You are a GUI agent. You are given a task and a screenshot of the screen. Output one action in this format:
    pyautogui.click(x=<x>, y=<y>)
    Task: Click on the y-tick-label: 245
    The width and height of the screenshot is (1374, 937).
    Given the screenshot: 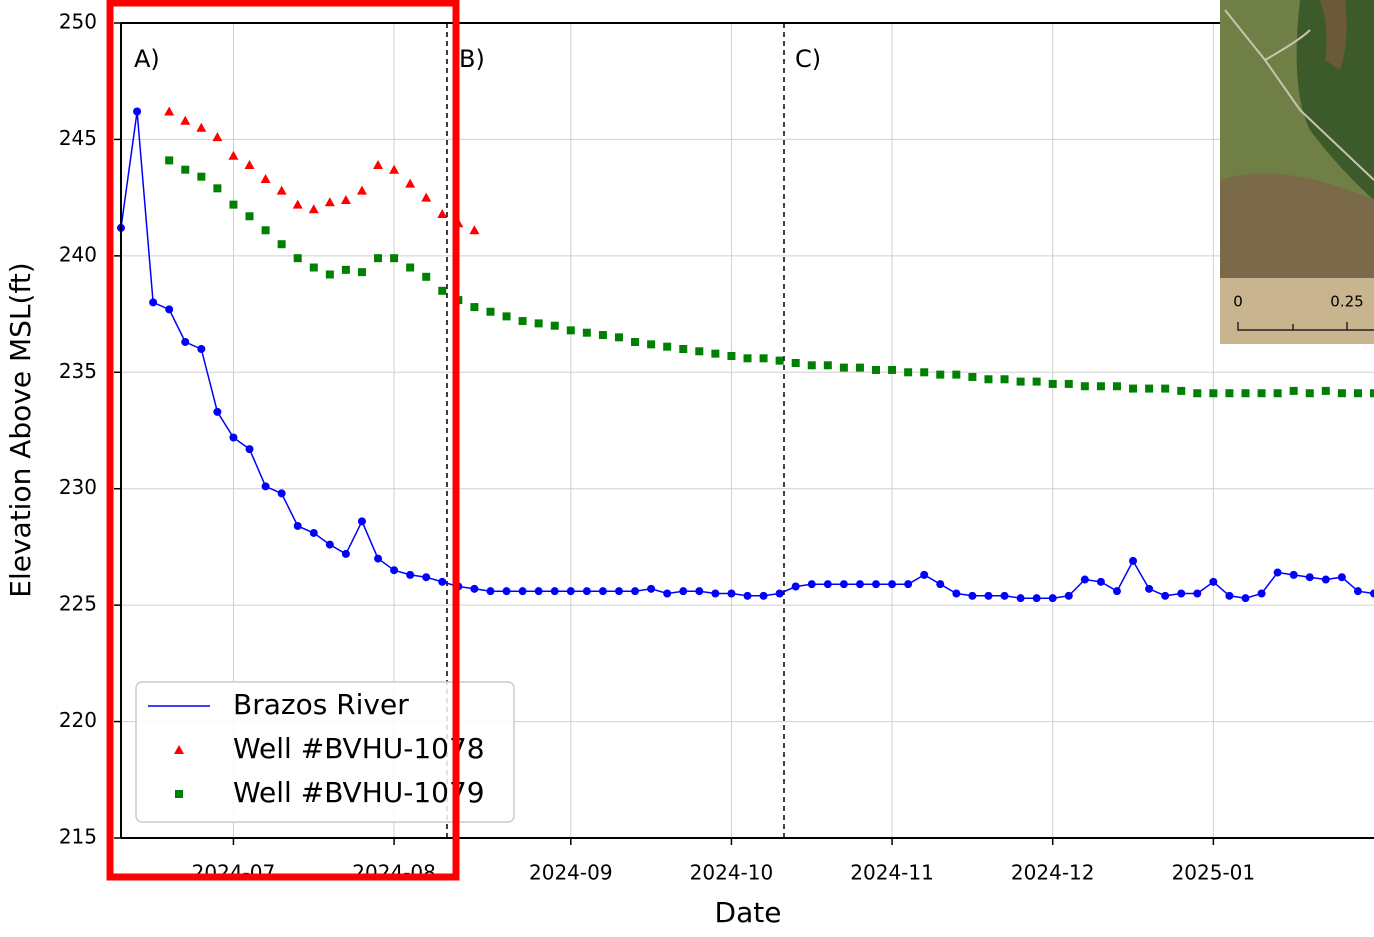 What is the action you would take?
    pyautogui.click(x=78, y=138)
    